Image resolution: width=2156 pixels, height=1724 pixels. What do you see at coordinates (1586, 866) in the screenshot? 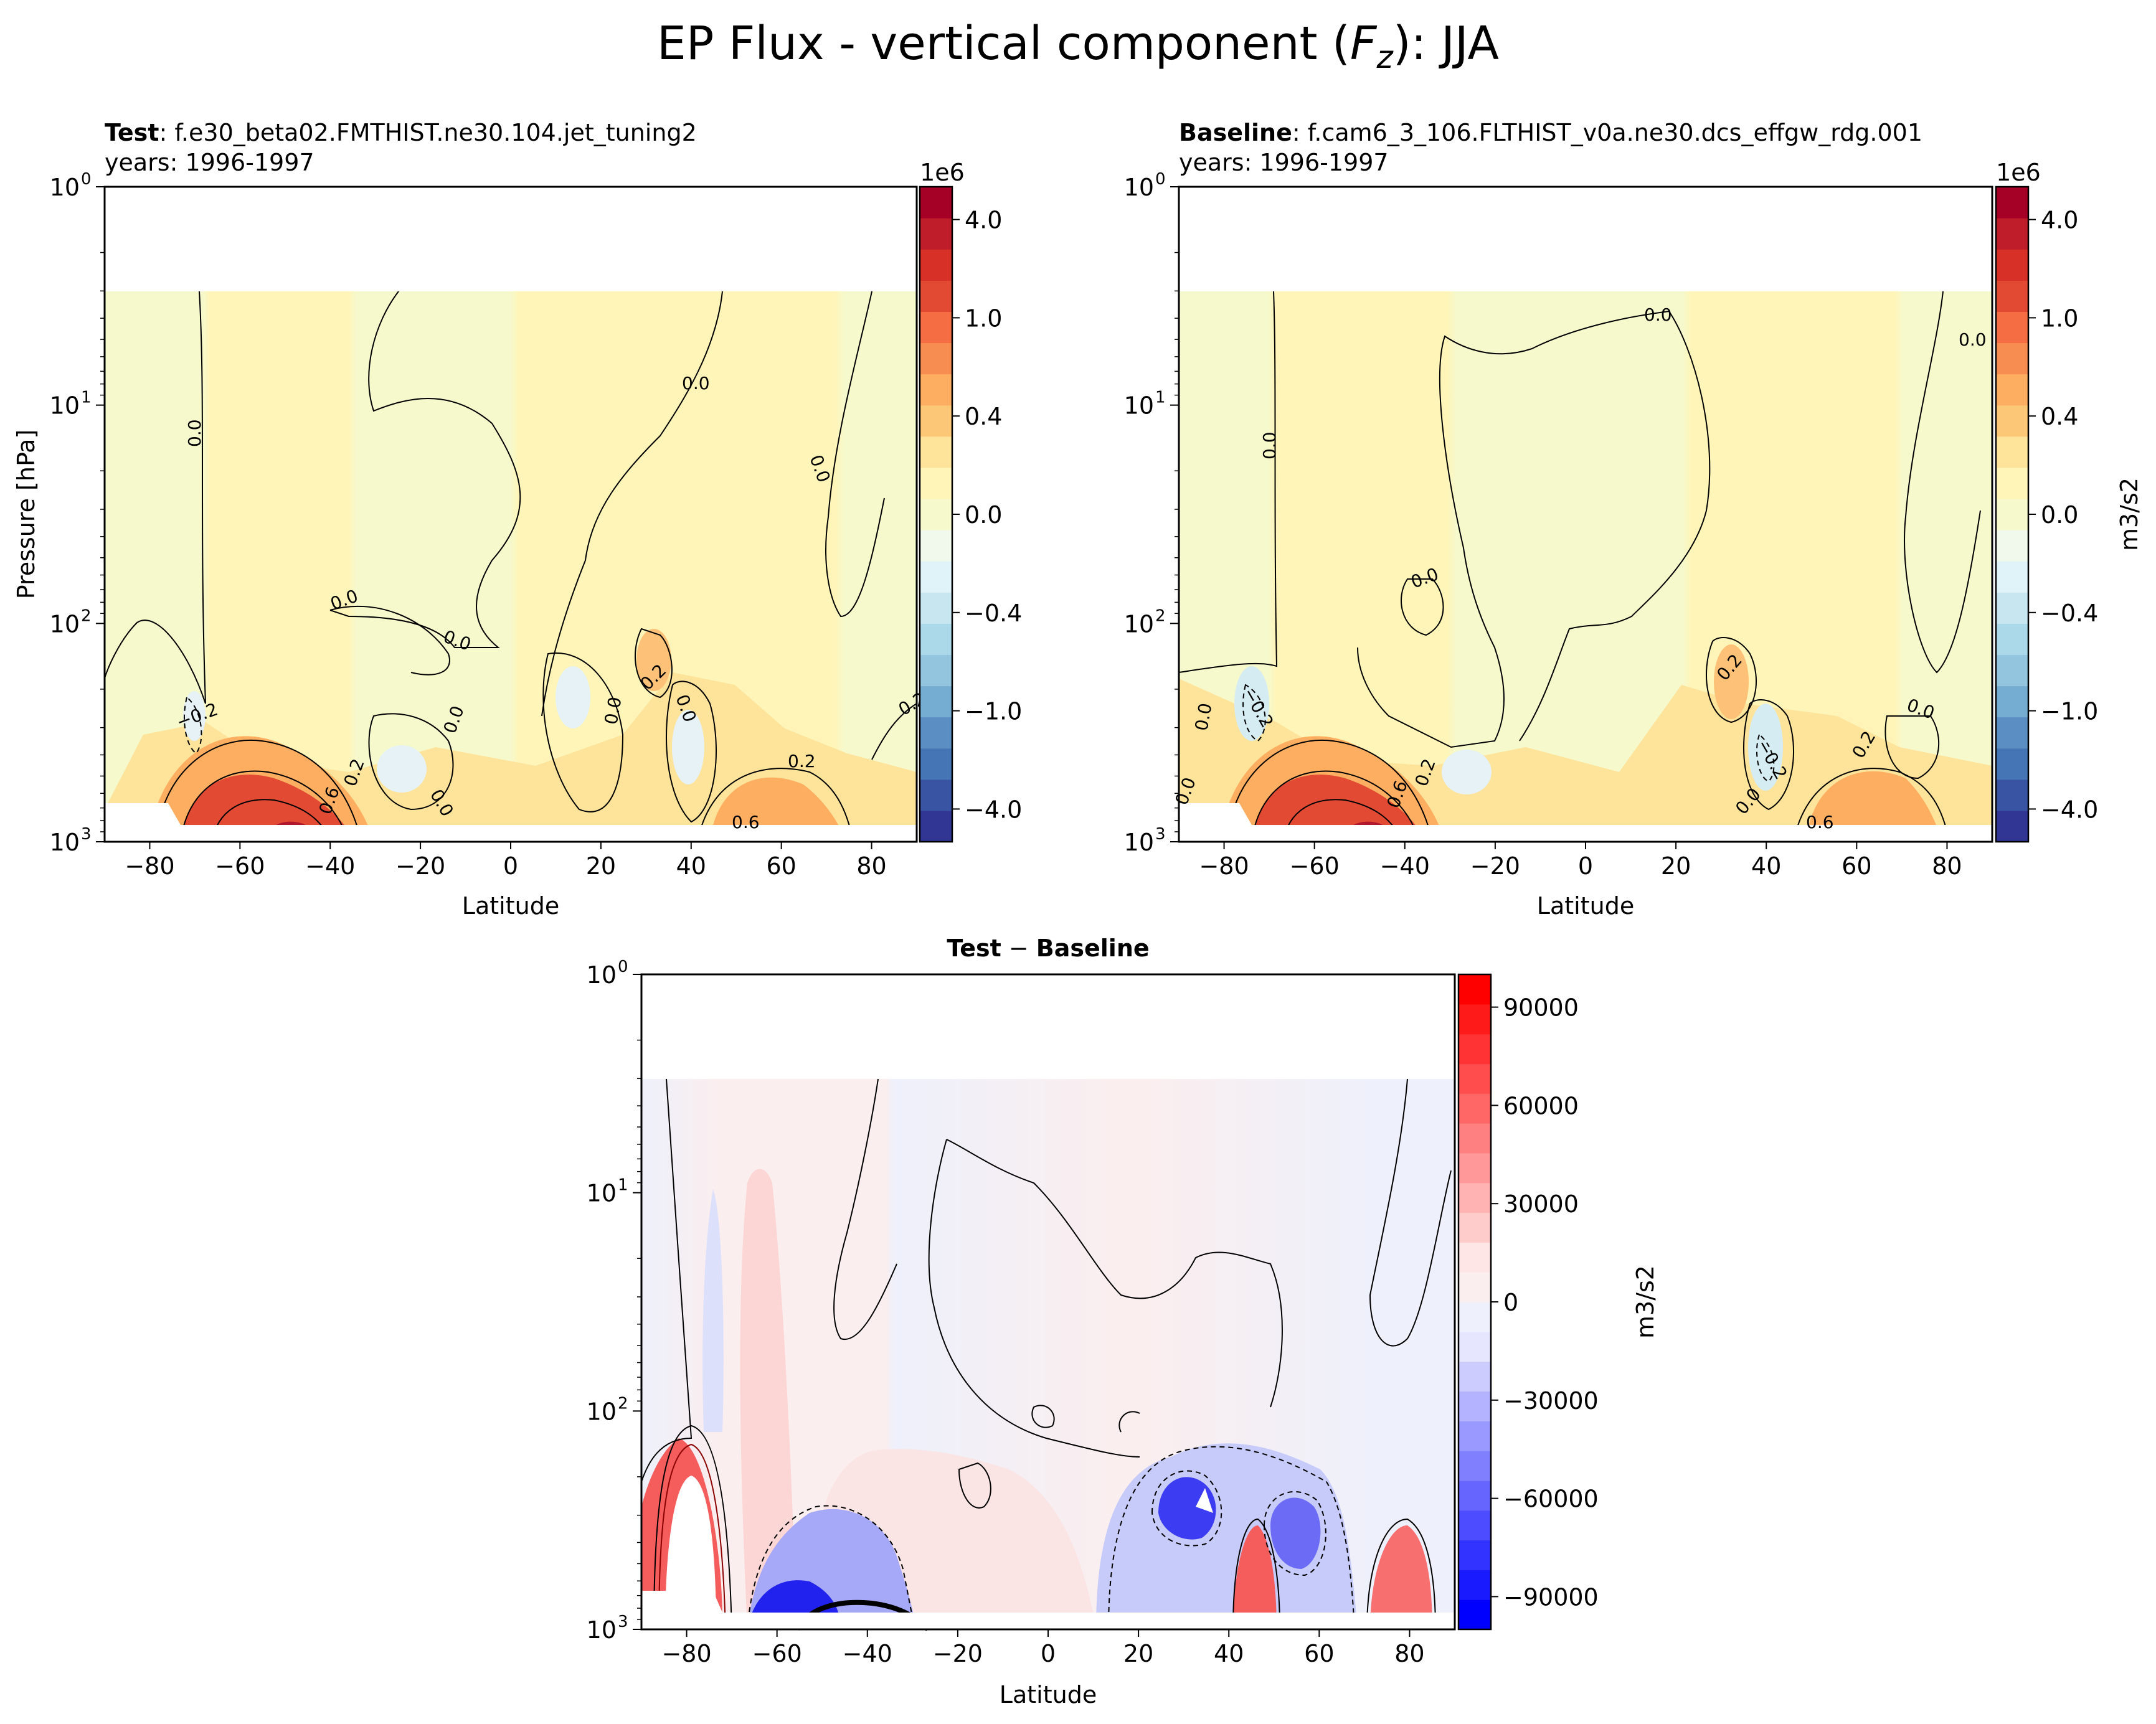
I see `x-tick-label: 0` at bounding box center [1586, 866].